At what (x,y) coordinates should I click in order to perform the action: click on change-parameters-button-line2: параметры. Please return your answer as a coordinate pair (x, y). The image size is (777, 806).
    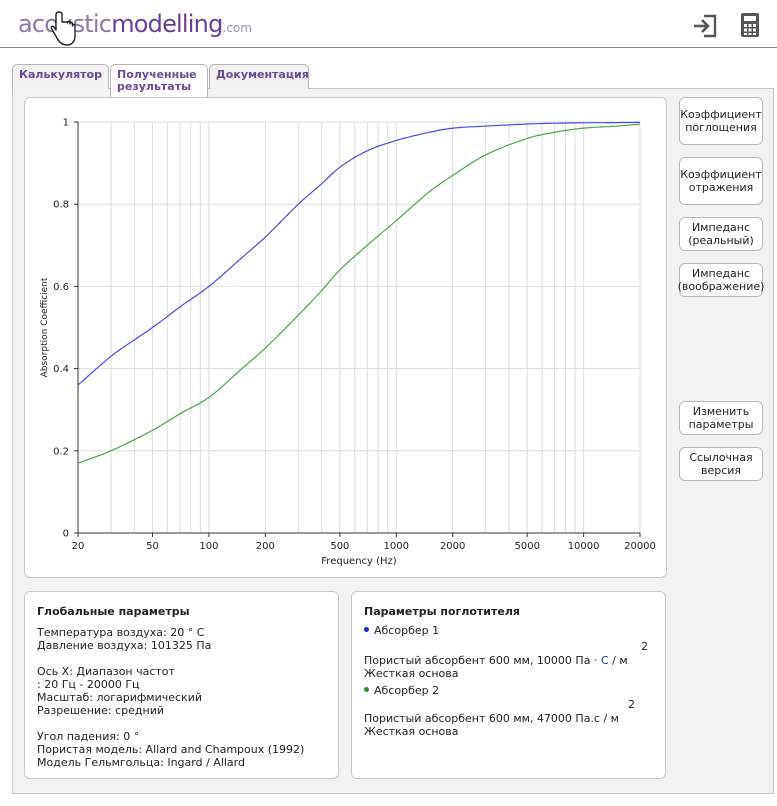
    Looking at the image, I should click on (721, 424).